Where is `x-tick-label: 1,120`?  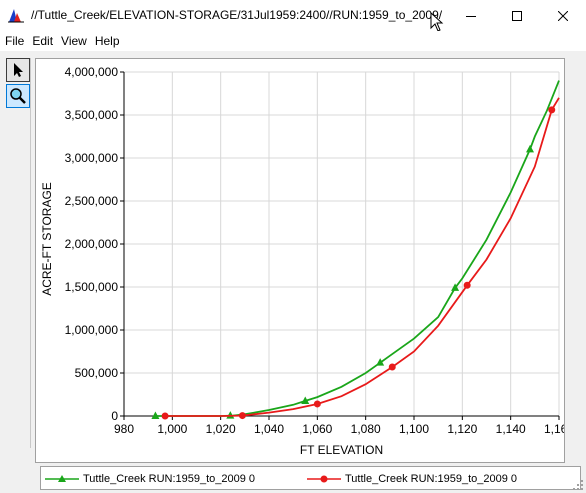
x-tick-label: 1,120 is located at coordinates (462, 429).